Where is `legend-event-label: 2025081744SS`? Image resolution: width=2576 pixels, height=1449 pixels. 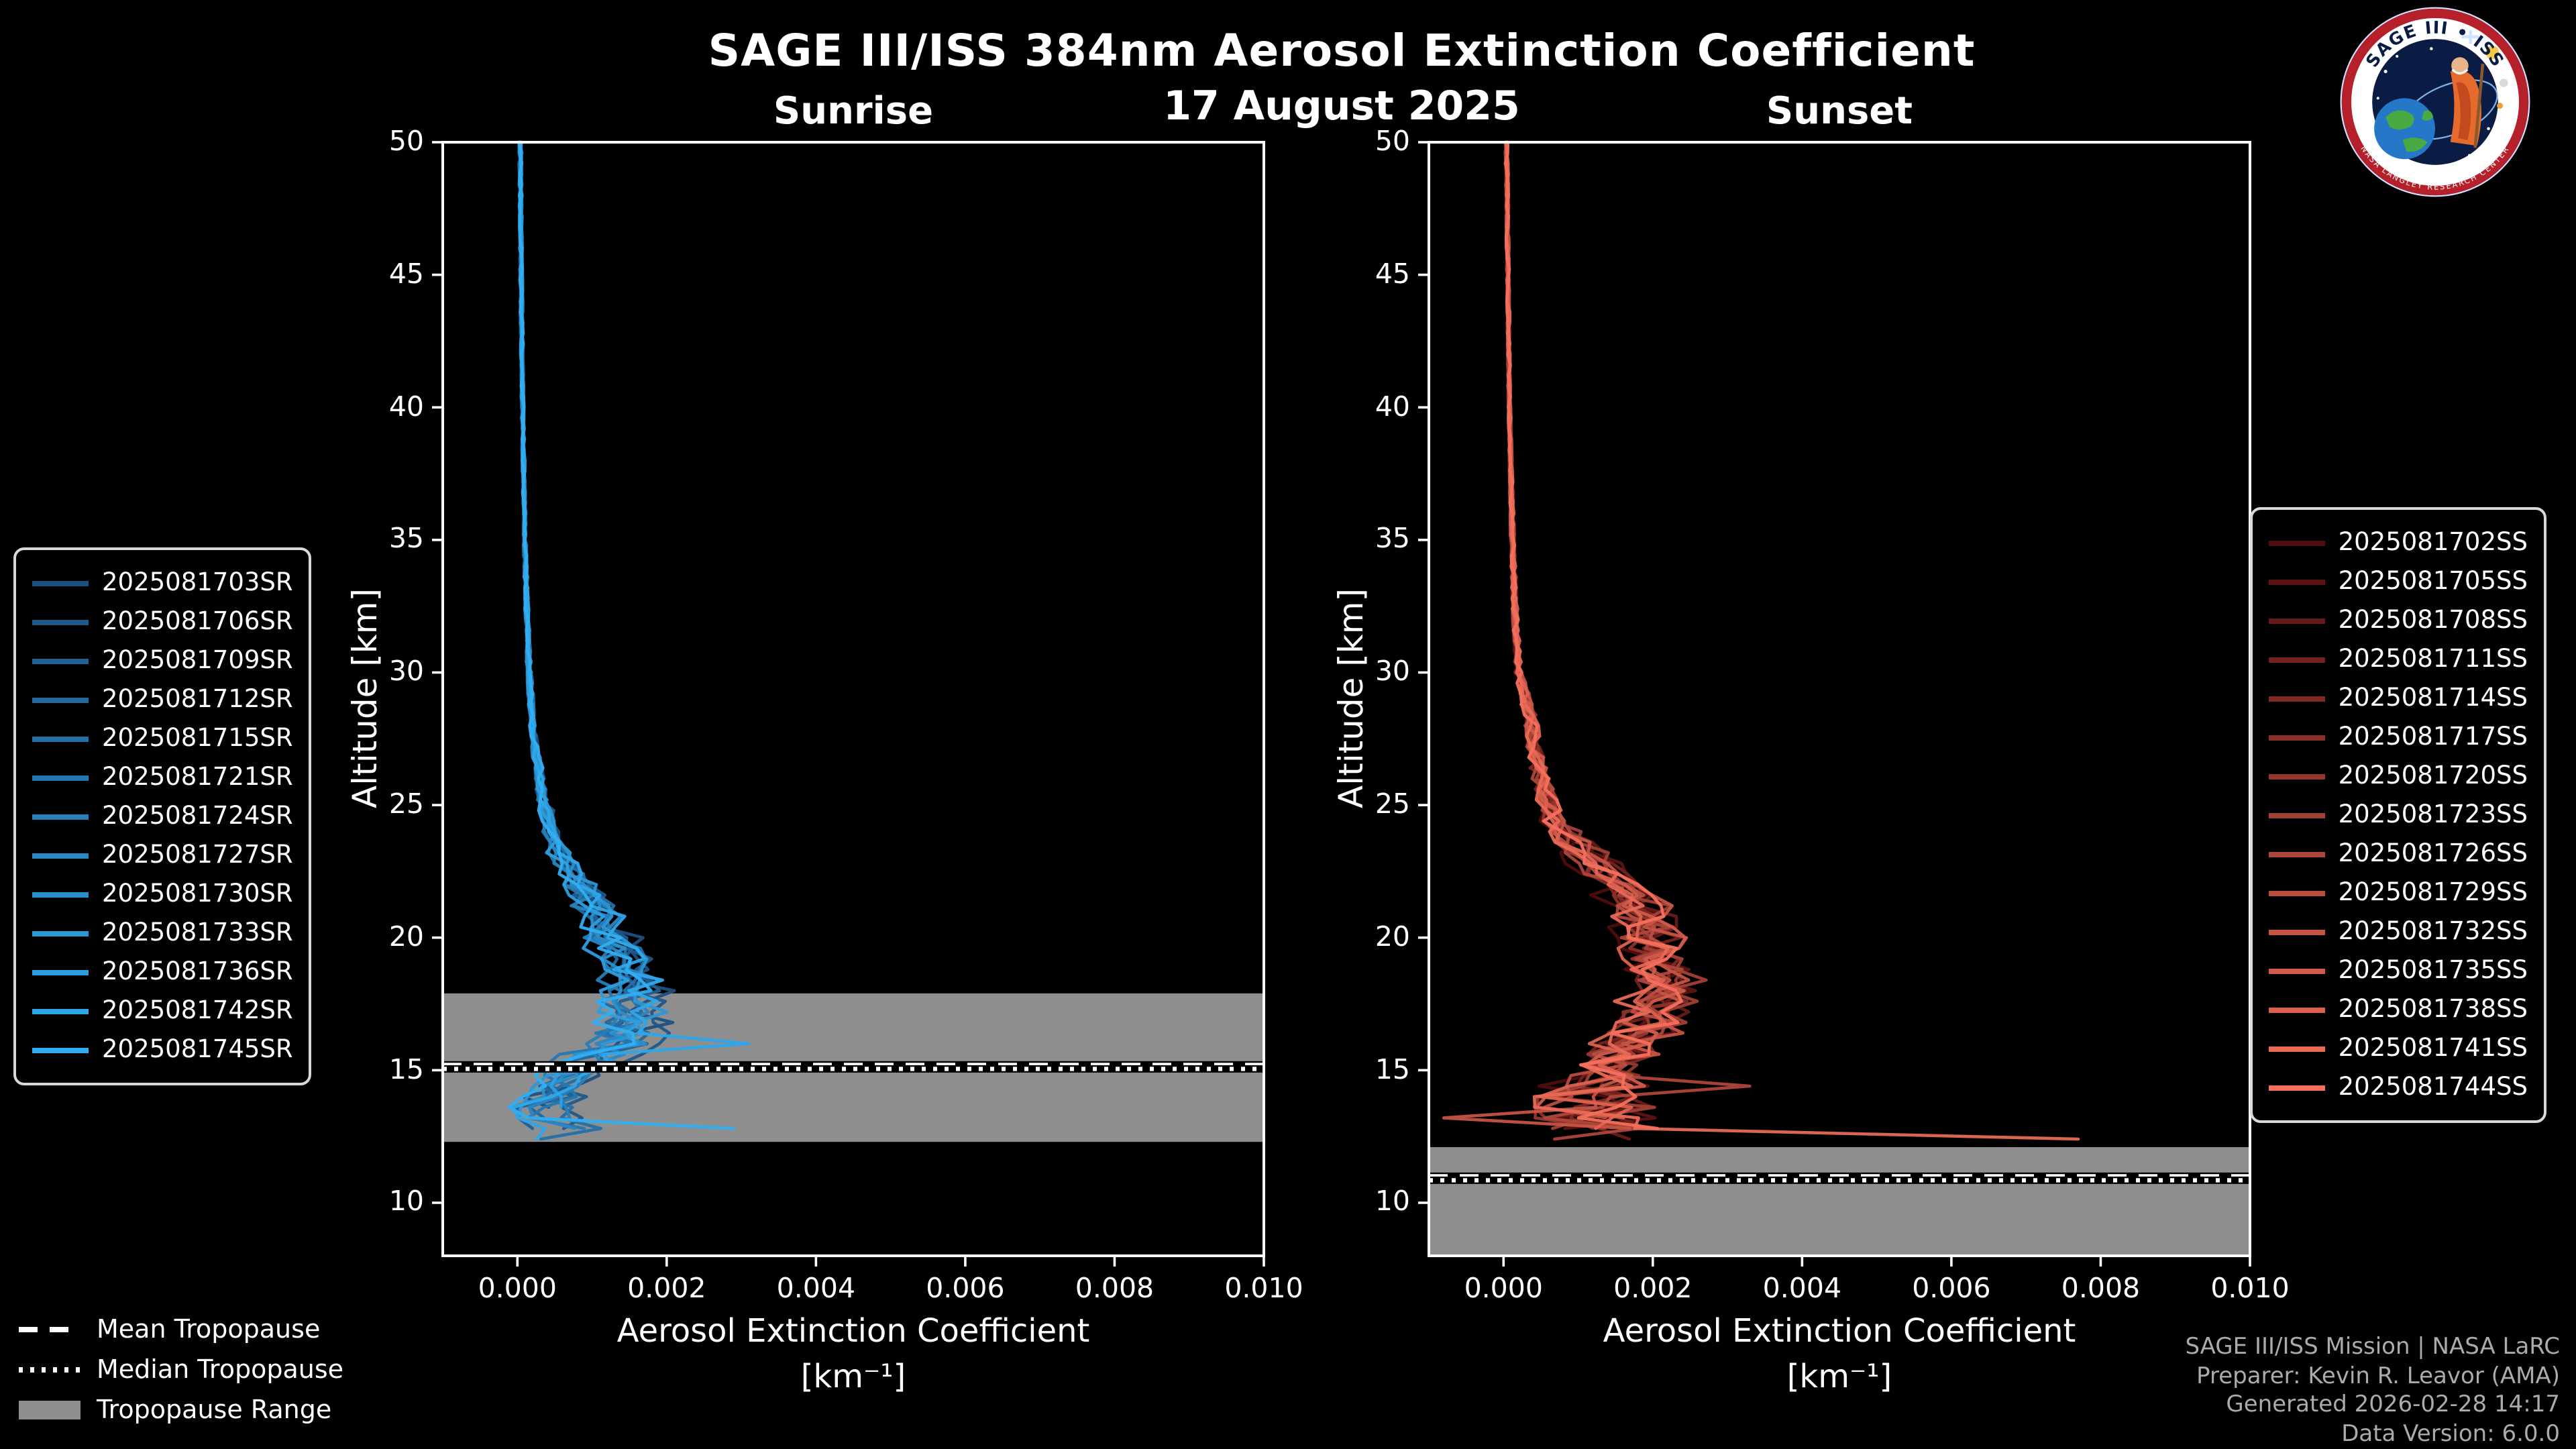 legend-event-label: 2025081744SS is located at coordinates (2433, 1087).